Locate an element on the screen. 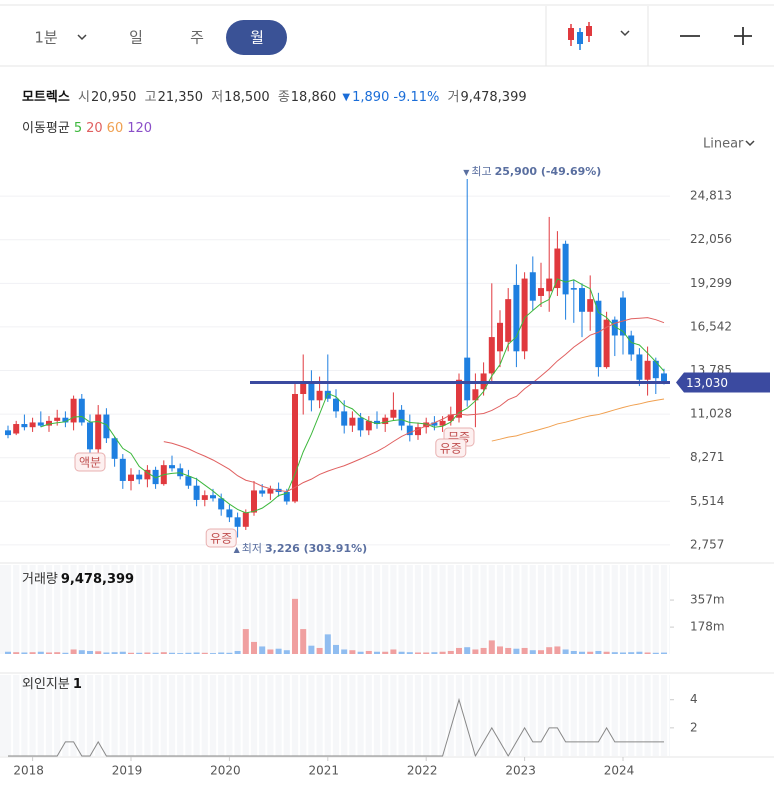 This screenshot has height=805, width=774. foreign-share-line is located at coordinates (336, 727).